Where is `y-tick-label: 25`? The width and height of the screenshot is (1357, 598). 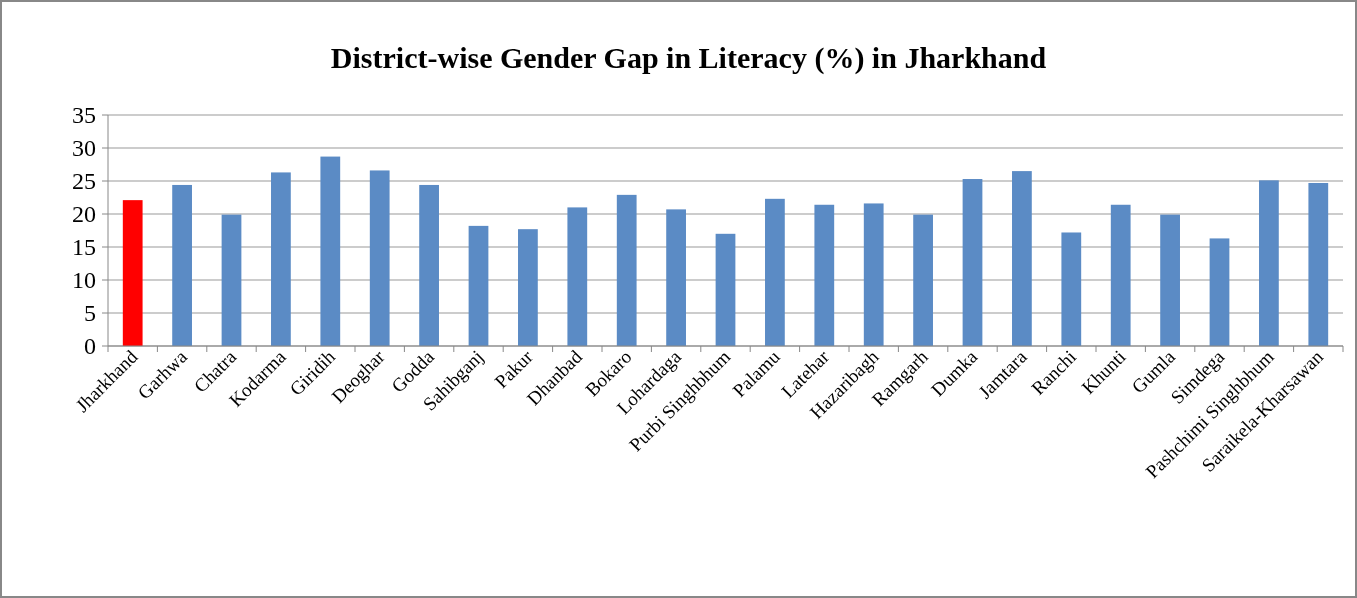
y-tick-label: 25 is located at coordinates (84, 181).